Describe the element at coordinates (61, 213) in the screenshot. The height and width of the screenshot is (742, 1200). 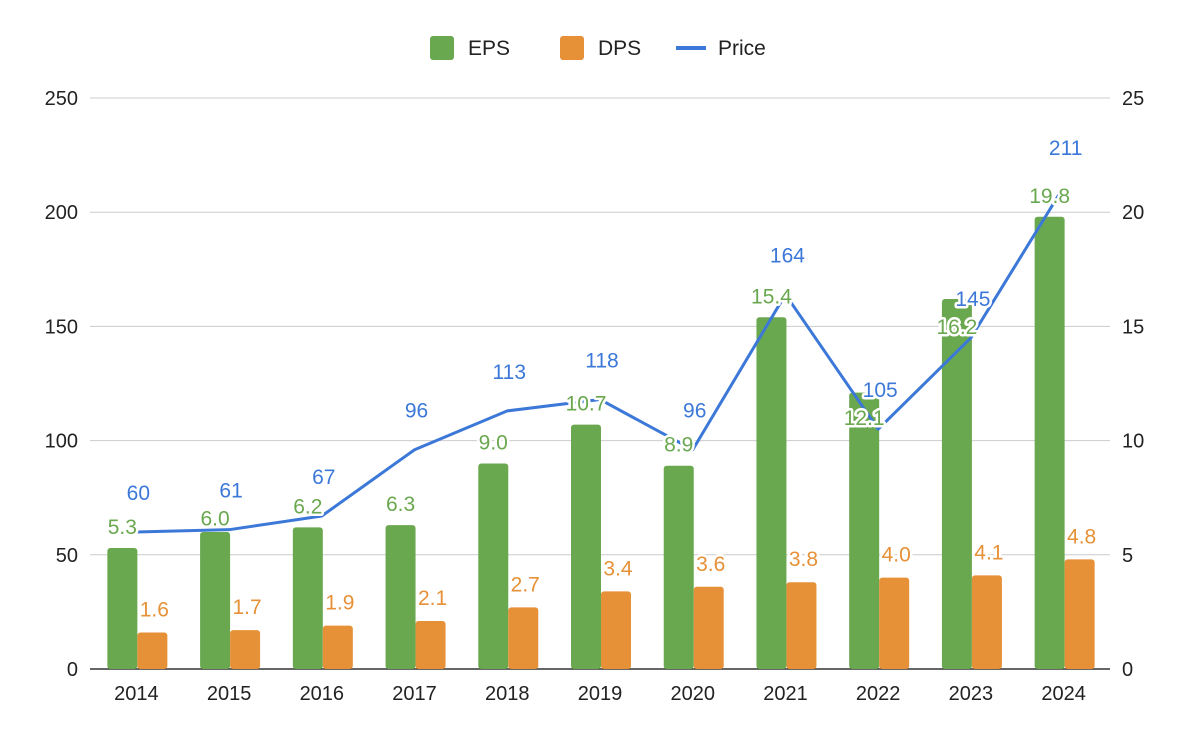
I see `left-axis-tick-label: 200` at that location.